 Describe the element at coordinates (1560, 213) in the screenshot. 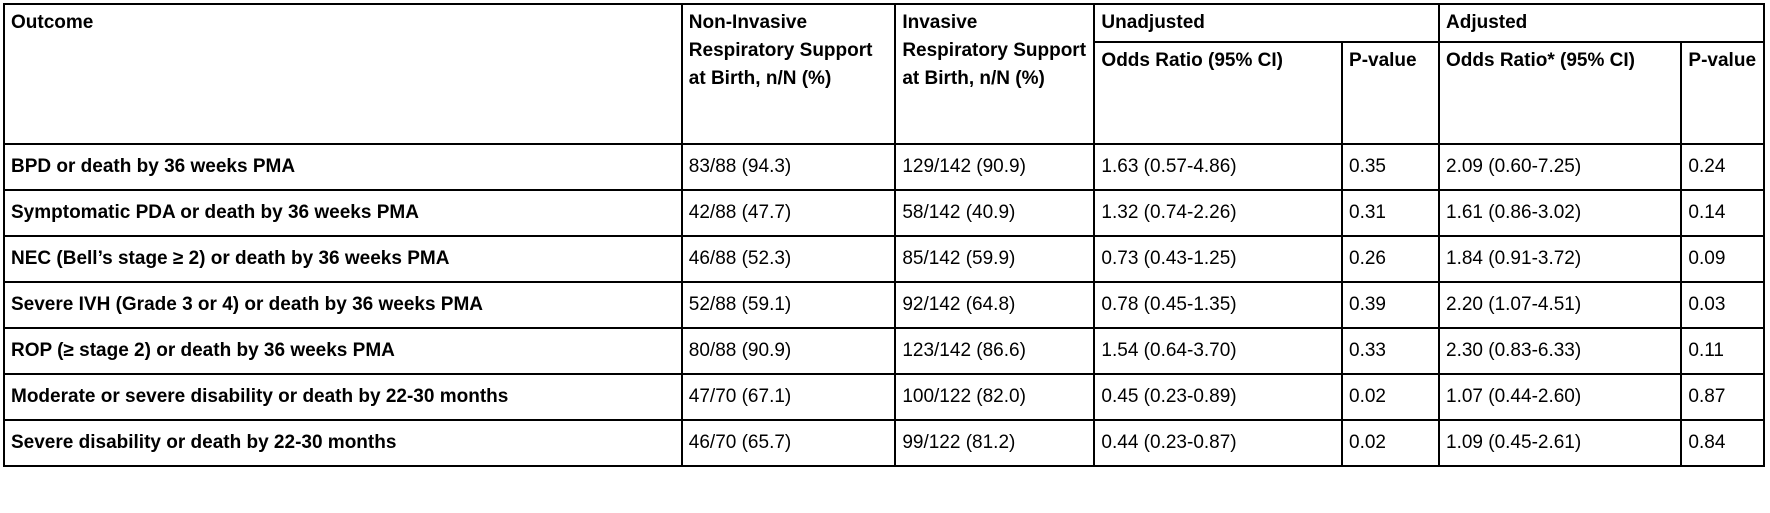

I see `cell-adj-odds-ratio: 1.61 (0.86-3.02)` at that location.